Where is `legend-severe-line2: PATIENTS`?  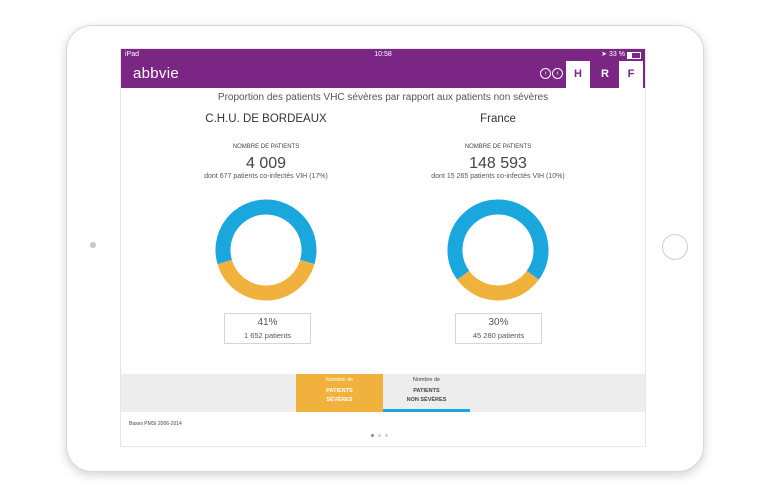 legend-severe-line2: PATIENTS is located at coordinates (339, 391).